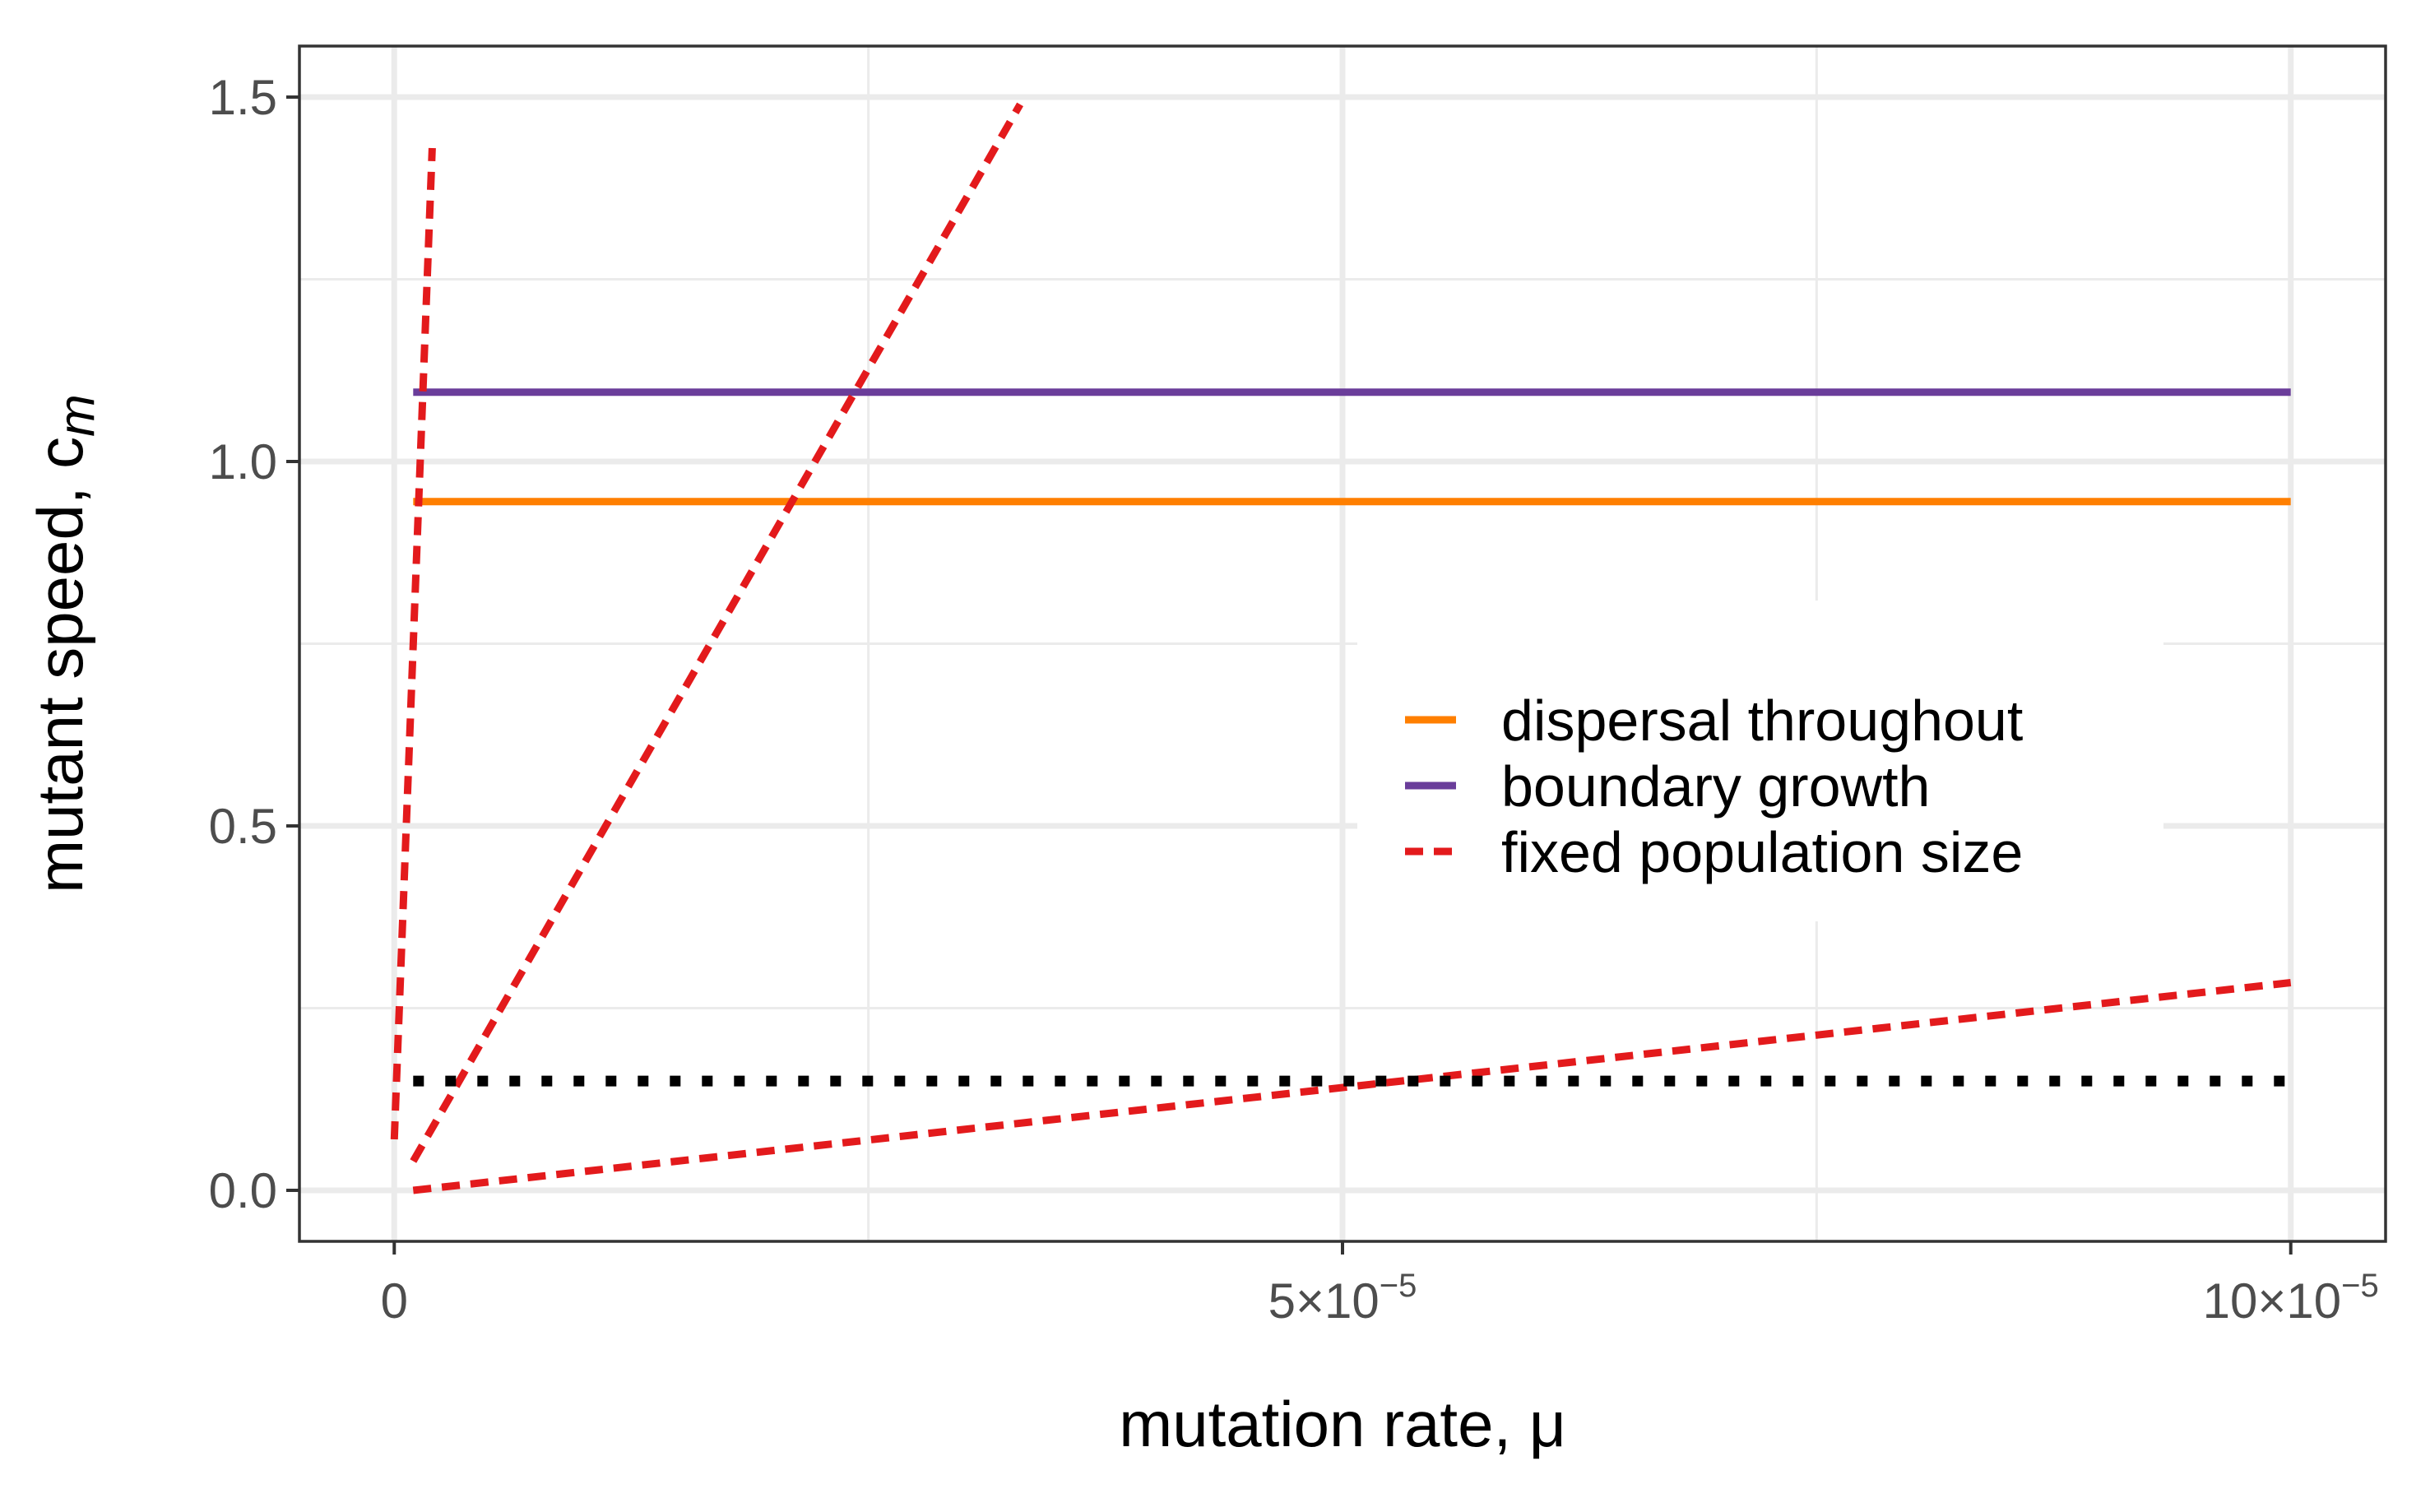  Describe the element at coordinates (243, 97) in the screenshot. I see `y-tick-label: 1.5` at that location.